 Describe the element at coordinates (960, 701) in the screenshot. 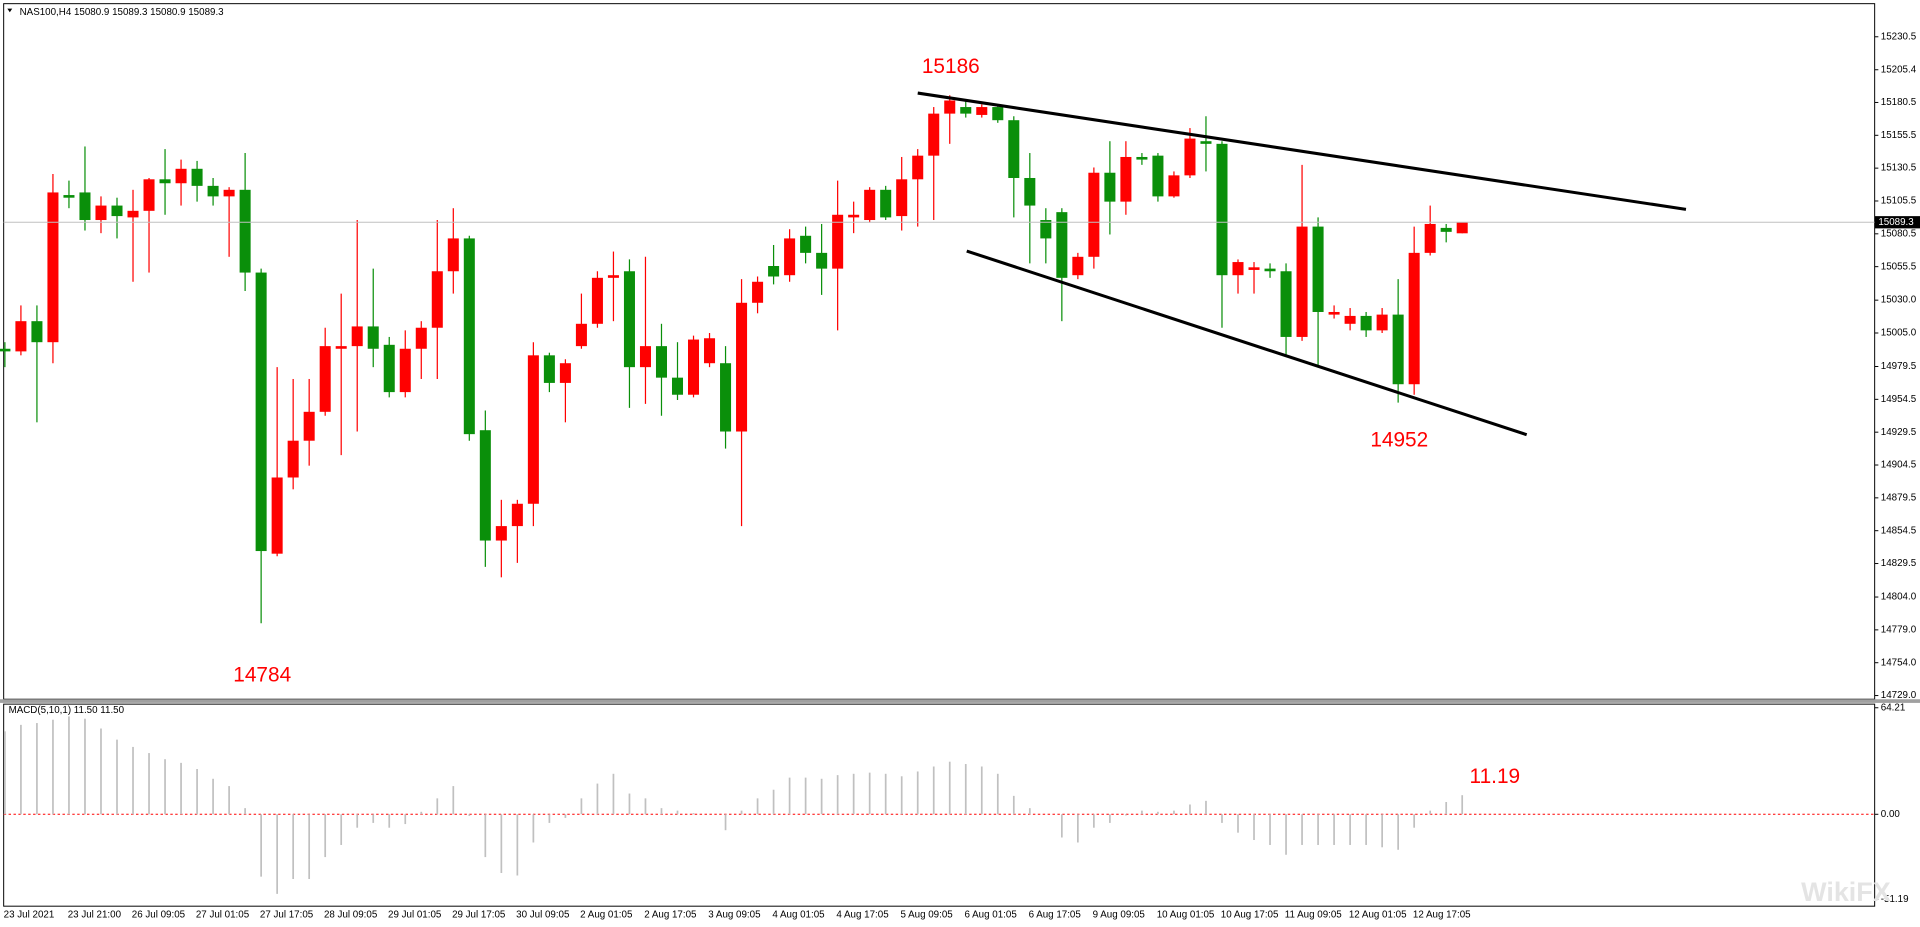

I see `panel-separator` at that location.